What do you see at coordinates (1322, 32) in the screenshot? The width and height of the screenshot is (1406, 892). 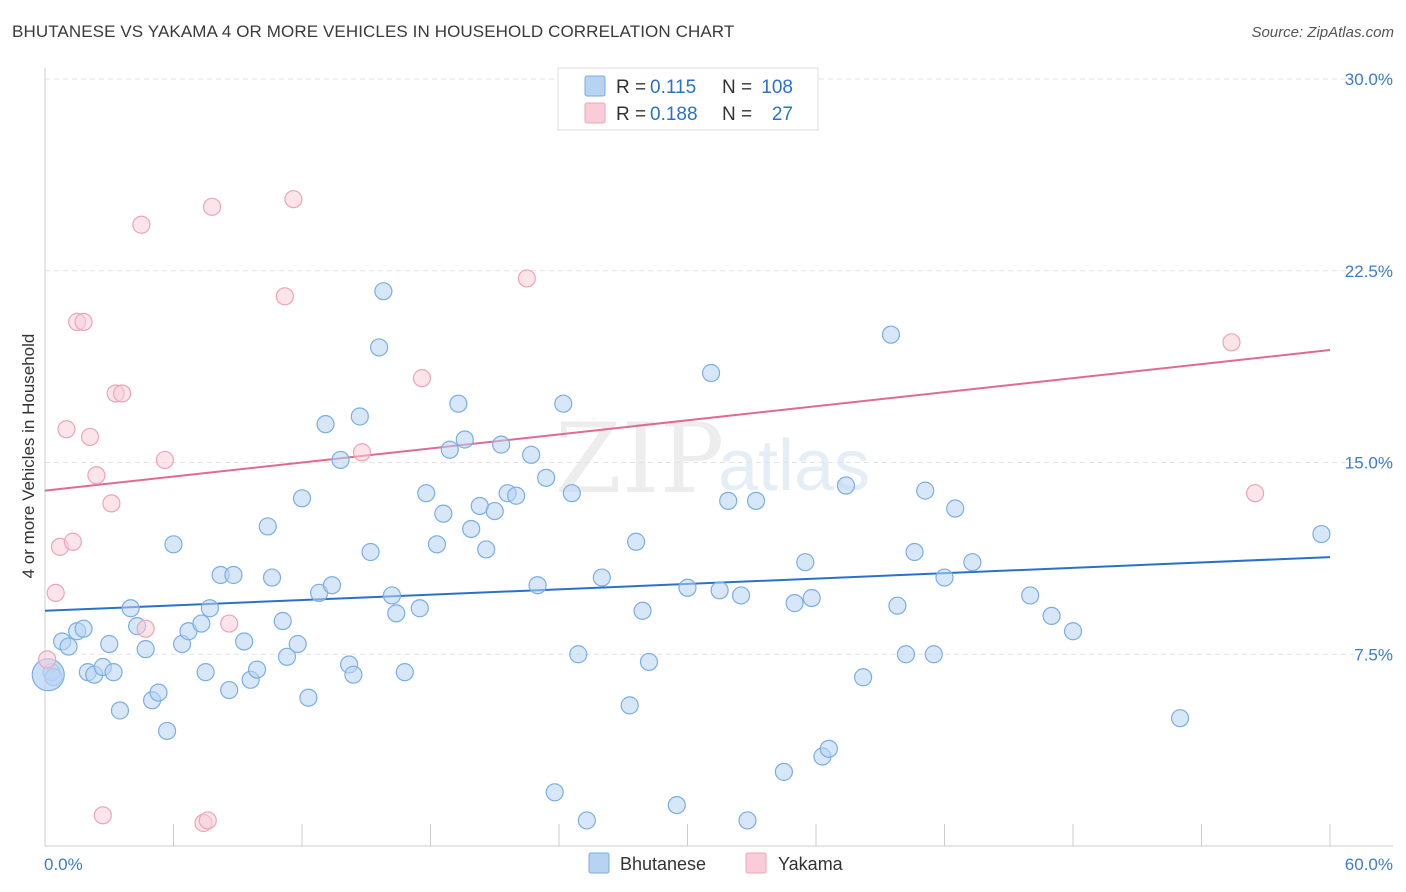 I see `source-label: Source: ZipAtlas.com` at bounding box center [1322, 32].